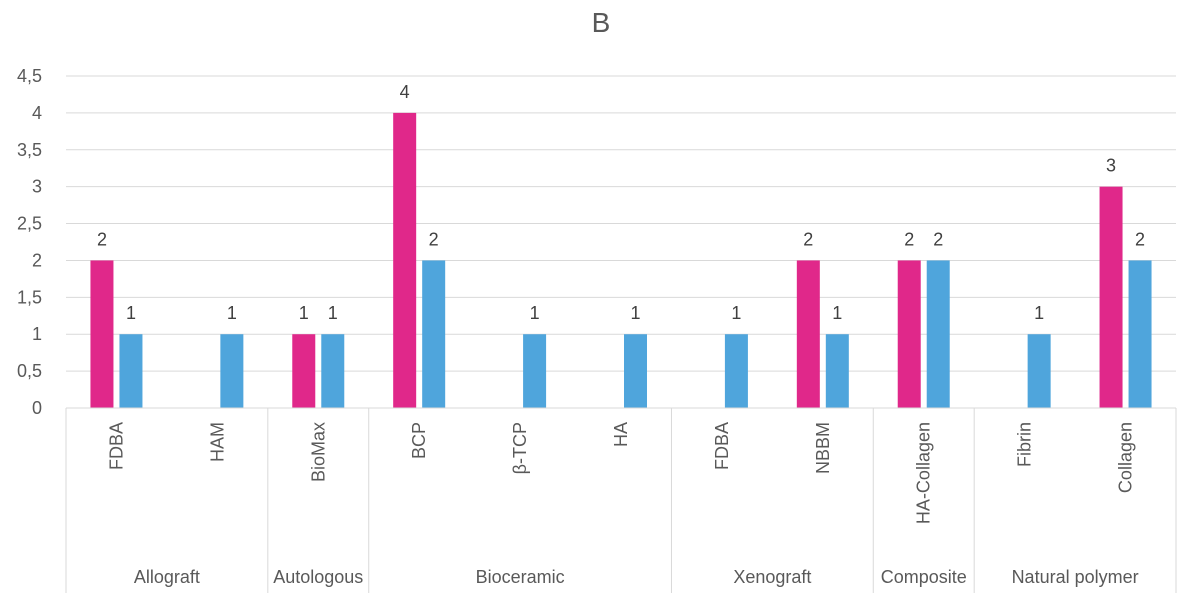 The image size is (1189, 593). What do you see at coordinates (318, 577) in the screenshot?
I see `group-label: Autologous` at bounding box center [318, 577].